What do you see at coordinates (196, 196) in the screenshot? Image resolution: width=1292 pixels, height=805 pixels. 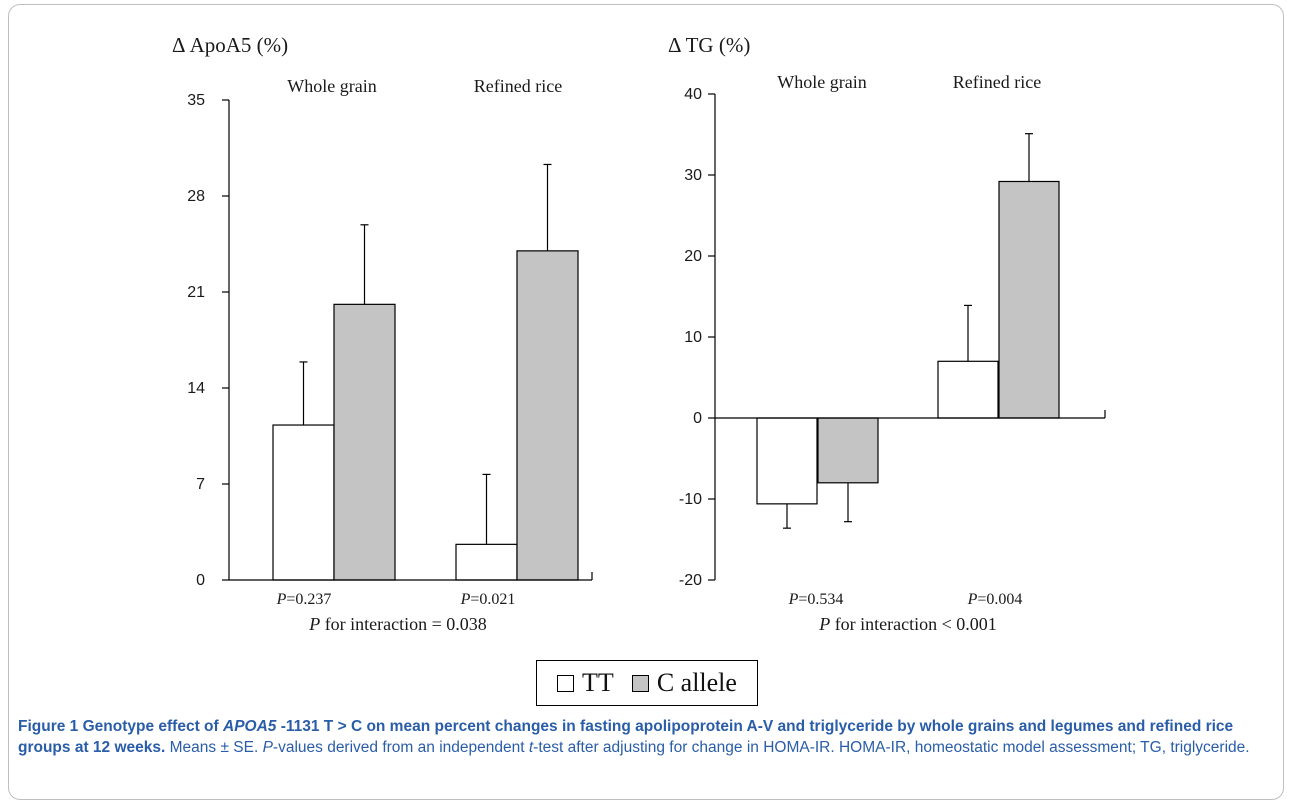 I see `apoa5-y-tick-label: 28` at bounding box center [196, 196].